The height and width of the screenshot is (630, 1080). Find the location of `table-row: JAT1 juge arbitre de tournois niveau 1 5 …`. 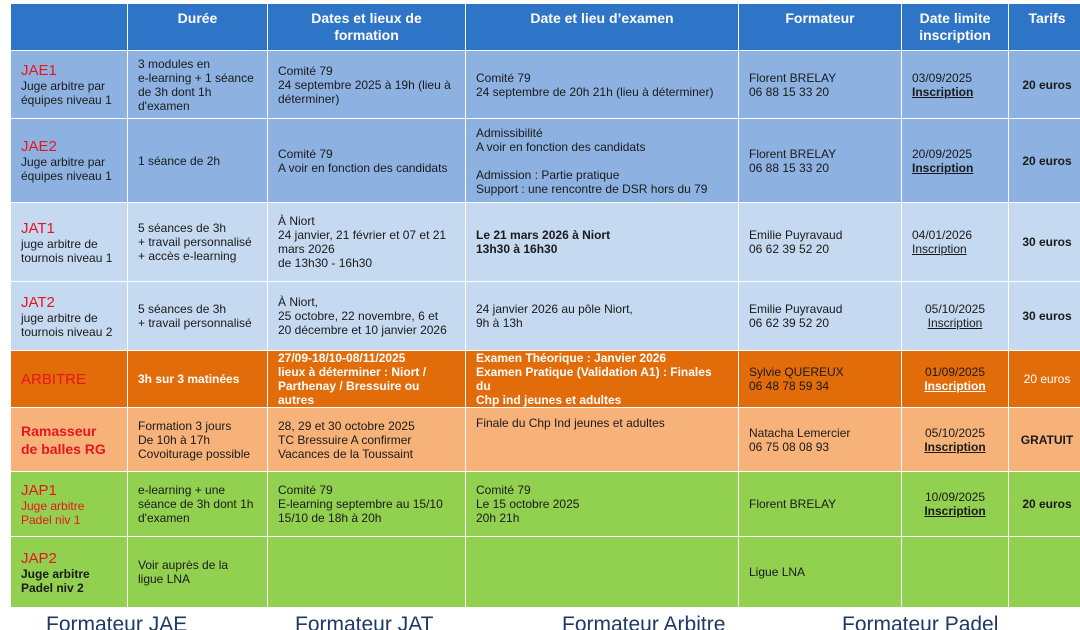

table-row: JAT1 juge arbitre de tournois niveau 1 5 … is located at coordinates (545, 242).